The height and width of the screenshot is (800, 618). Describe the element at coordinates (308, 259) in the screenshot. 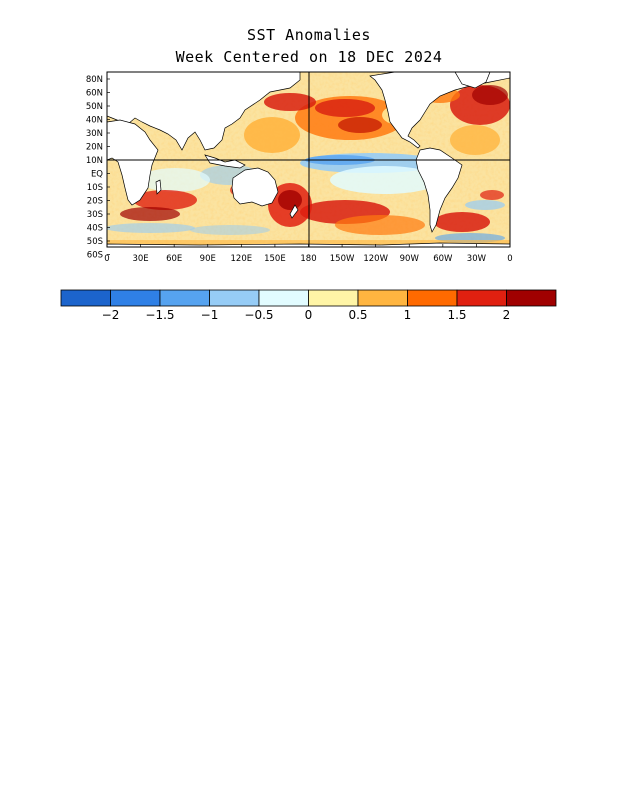

I see `lon-tick-label: 180` at that location.